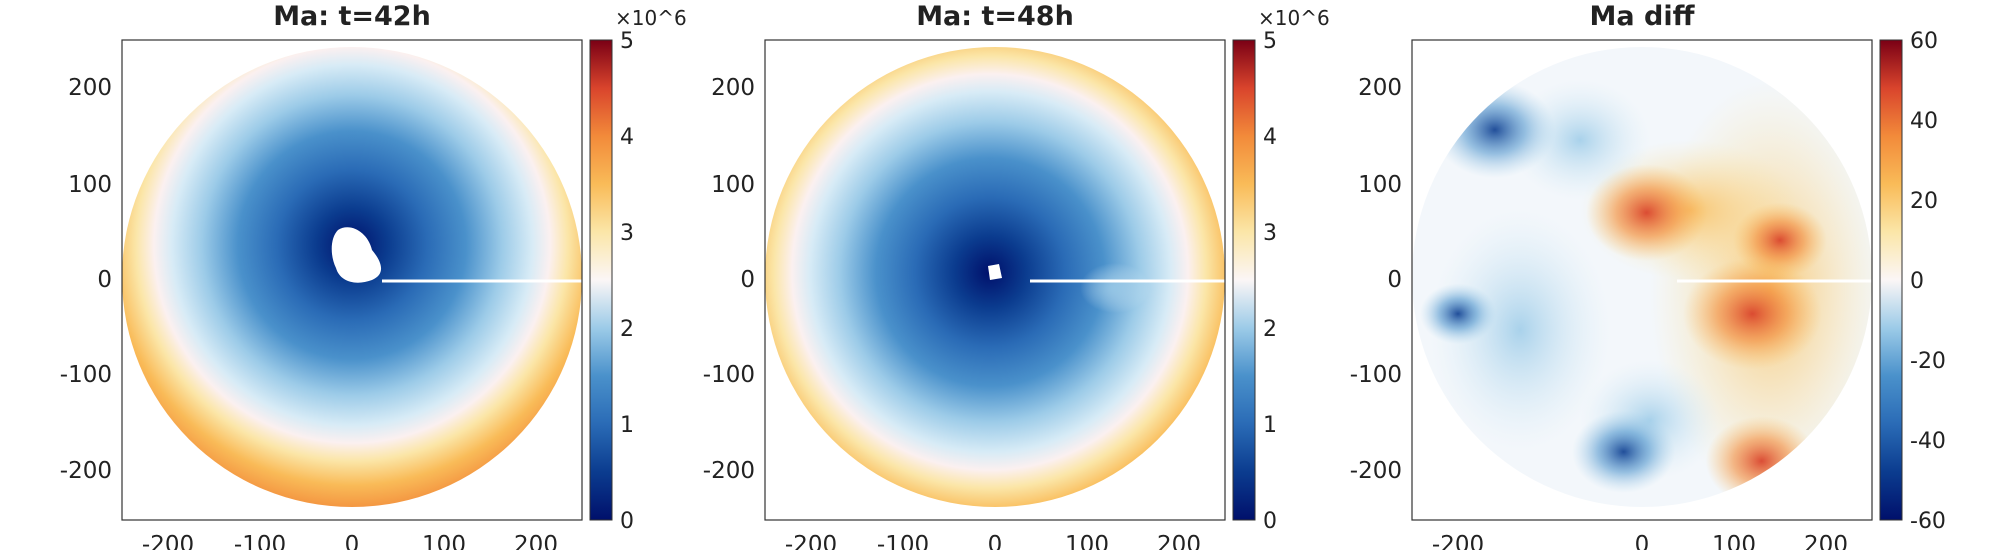 Image resolution: width=2000 pixels, height=550 pixels. I want to click on panel-3-patch, so click(1520, 330).